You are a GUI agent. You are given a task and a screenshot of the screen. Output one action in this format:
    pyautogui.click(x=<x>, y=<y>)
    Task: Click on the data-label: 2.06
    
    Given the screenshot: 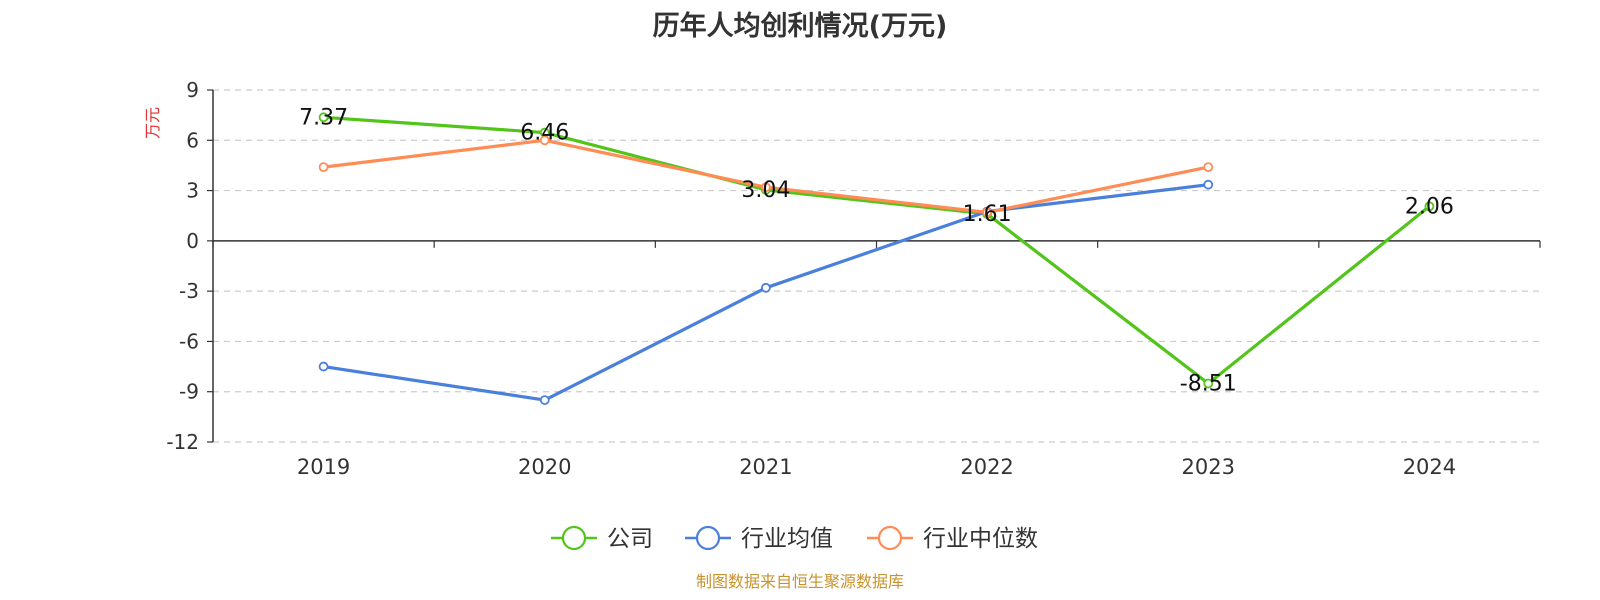 What is the action you would take?
    pyautogui.click(x=1429, y=206)
    